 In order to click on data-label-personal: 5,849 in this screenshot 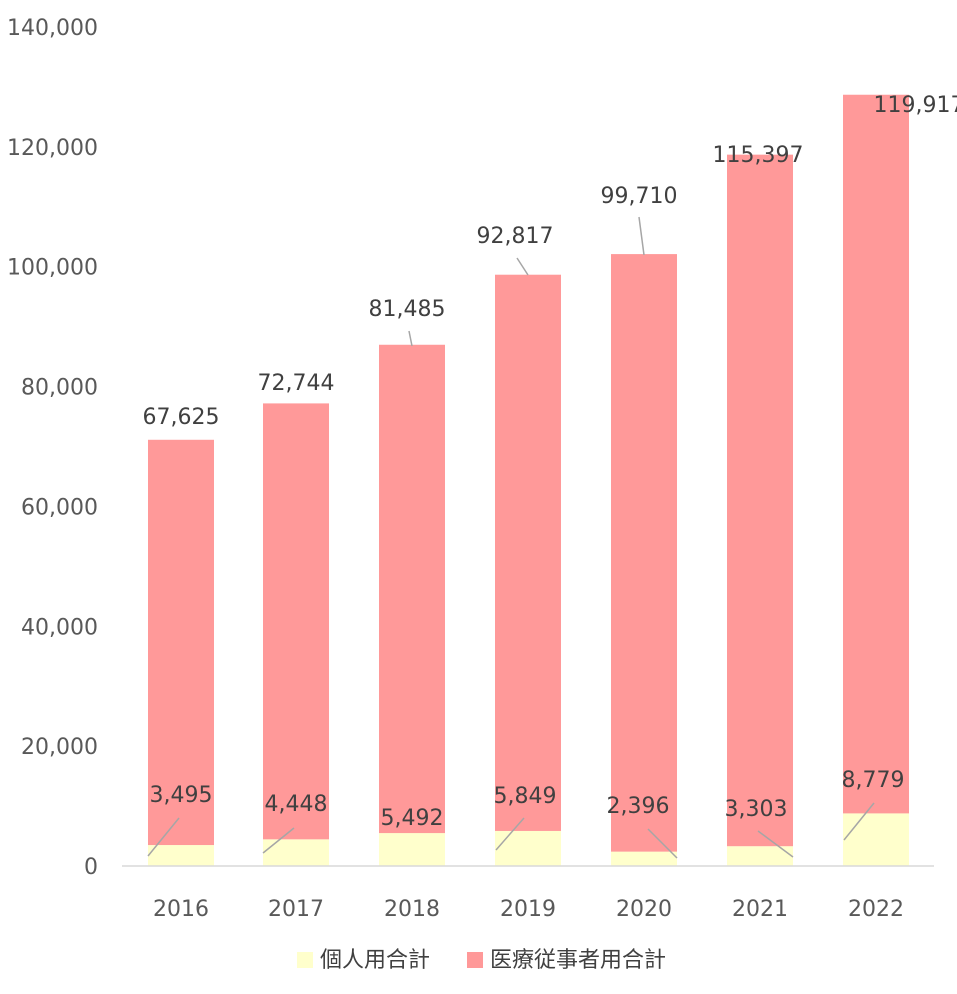, I will do `click(525, 796)`.